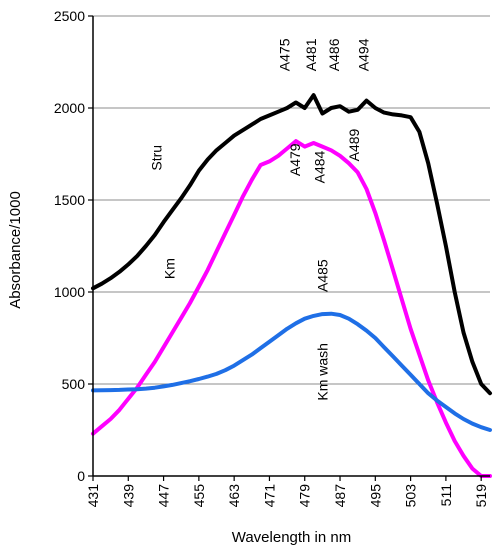 This screenshot has width=498, height=555. I want to click on y-axis-title: Absorbance/1000, so click(15, 250).